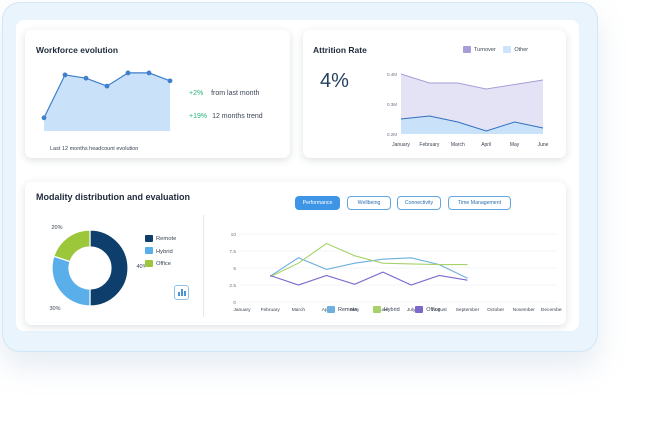 This screenshot has height=431, width=647. What do you see at coordinates (507, 49) in the screenshot?
I see `other-swatch` at bounding box center [507, 49].